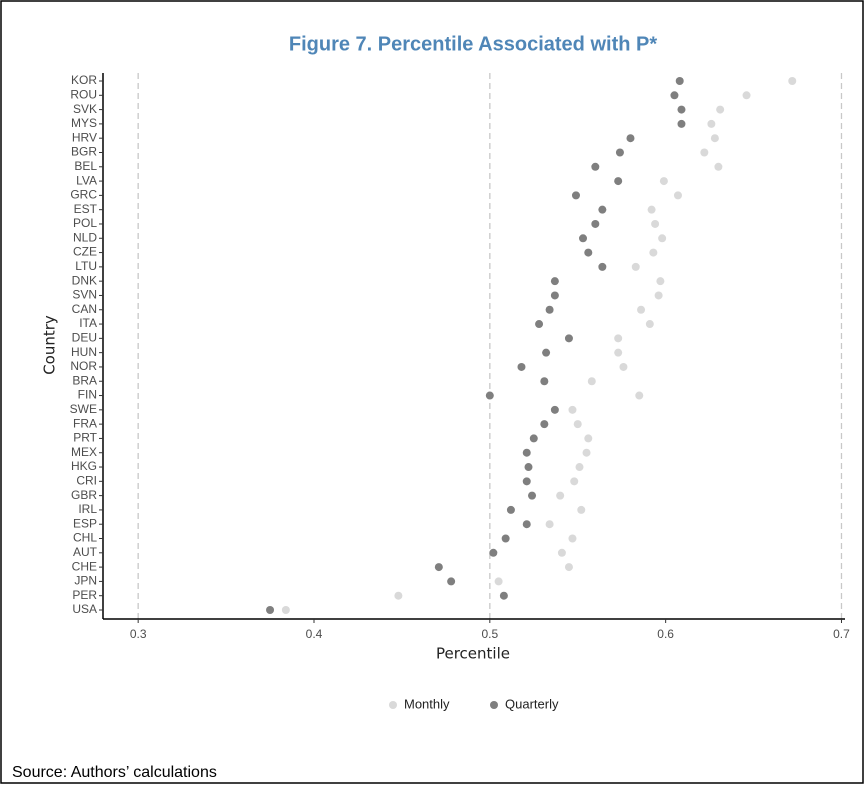  I want to click on y-tick-label: CZE, so click(85, 252).